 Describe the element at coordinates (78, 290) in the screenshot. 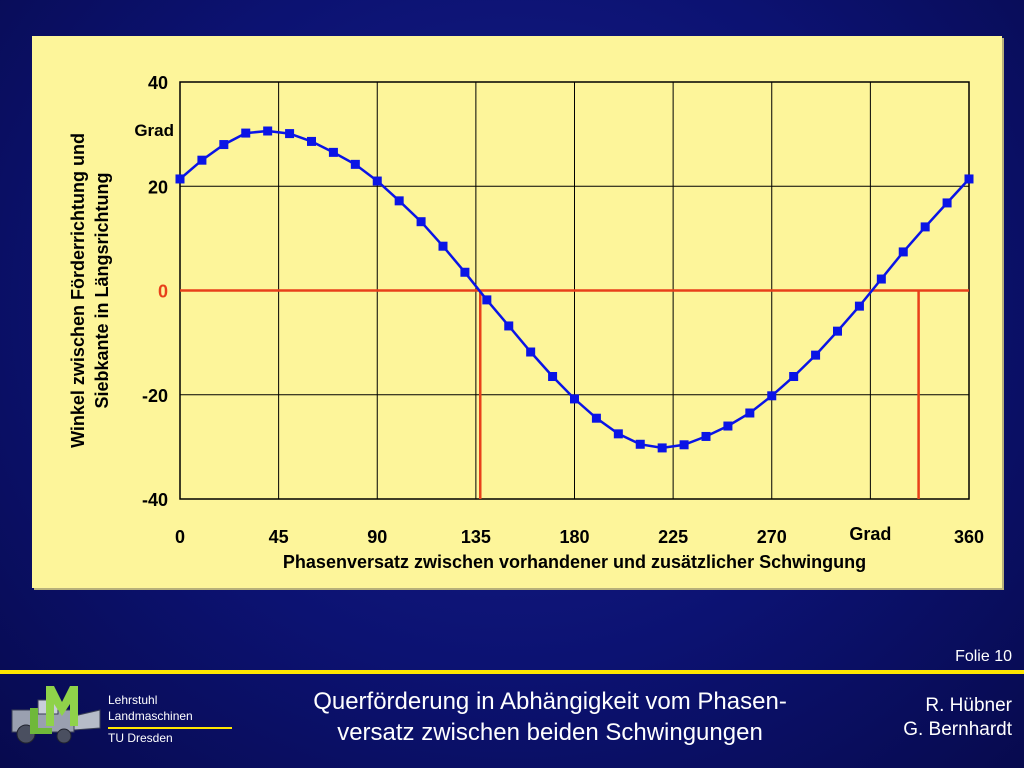

I see `y-axis-label: Winkel zwischen Förderrichtung und` at that location.